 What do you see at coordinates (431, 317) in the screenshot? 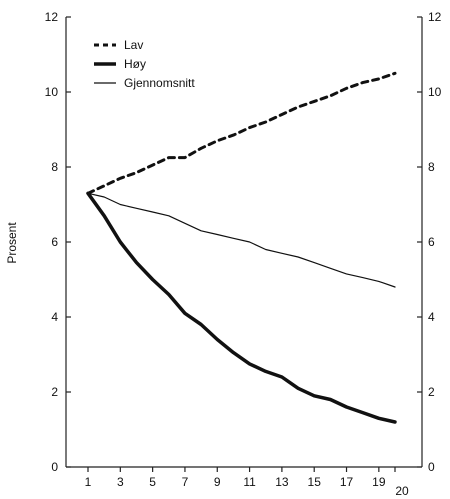
I see `y-tick-label-right: 4` at bounding box center [431, 317].